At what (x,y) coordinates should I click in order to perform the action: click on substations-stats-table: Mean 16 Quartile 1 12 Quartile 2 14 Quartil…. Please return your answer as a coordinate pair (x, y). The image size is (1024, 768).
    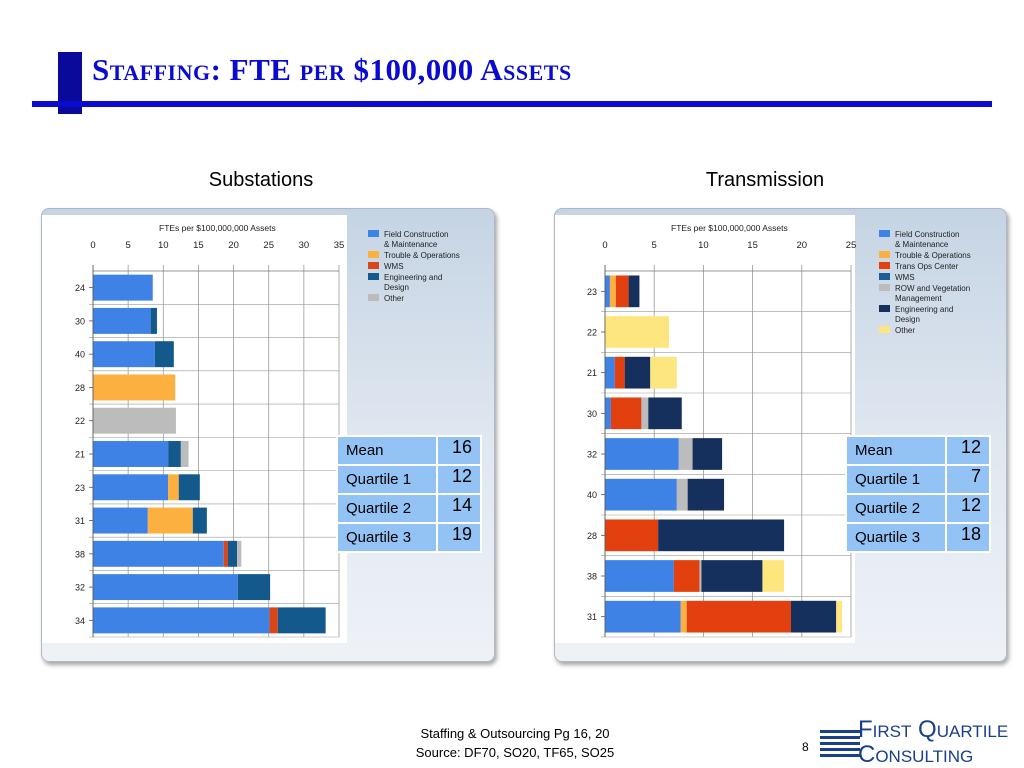
    Looking at the image, I should click on (409, 494).